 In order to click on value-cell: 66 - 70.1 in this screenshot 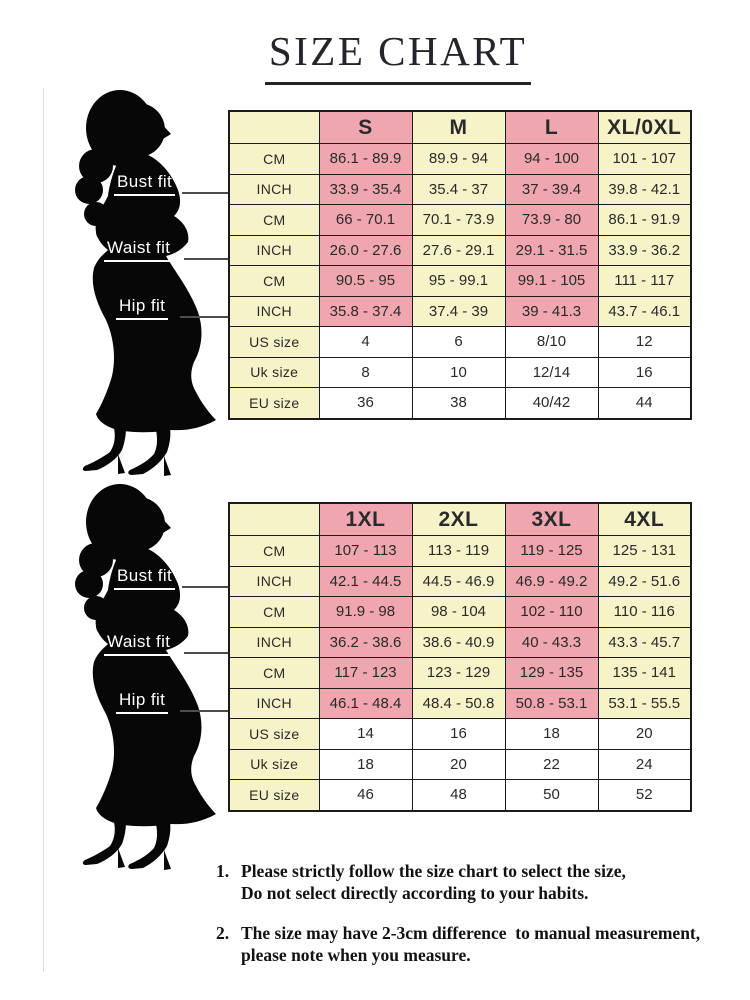, I will do `click(365, 220)`.